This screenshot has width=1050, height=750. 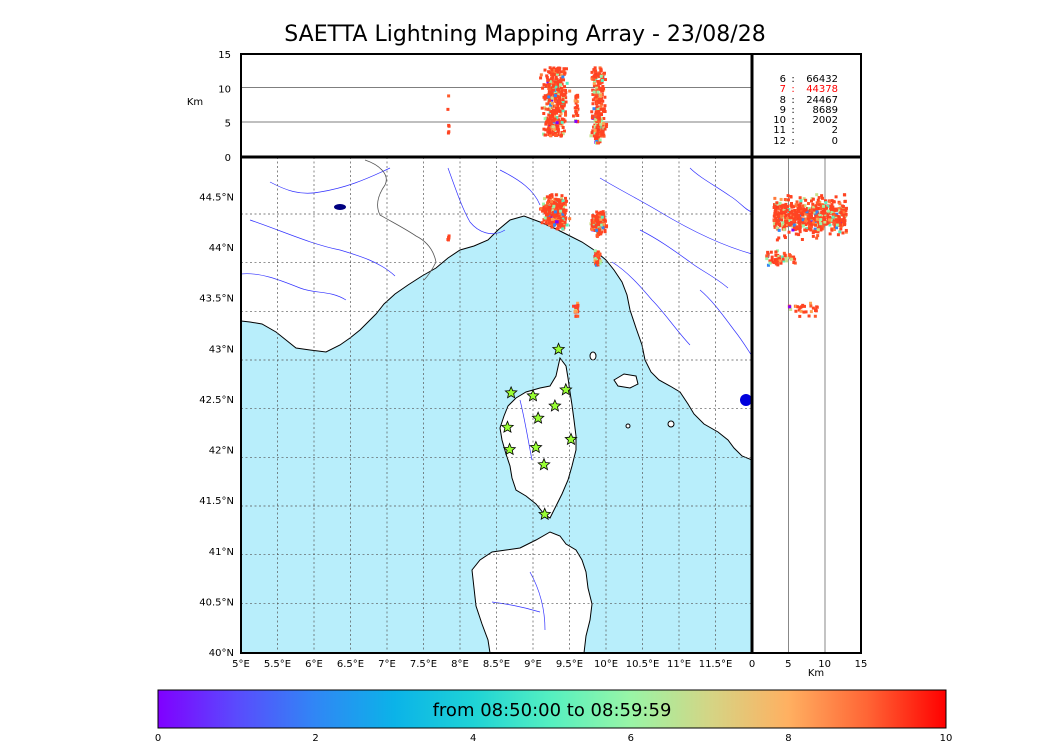 What do you see at coordinates (216, 197) in the screenshot?
I see `lat-tick-label: 44.5°N` at bounding box center [216, 197].